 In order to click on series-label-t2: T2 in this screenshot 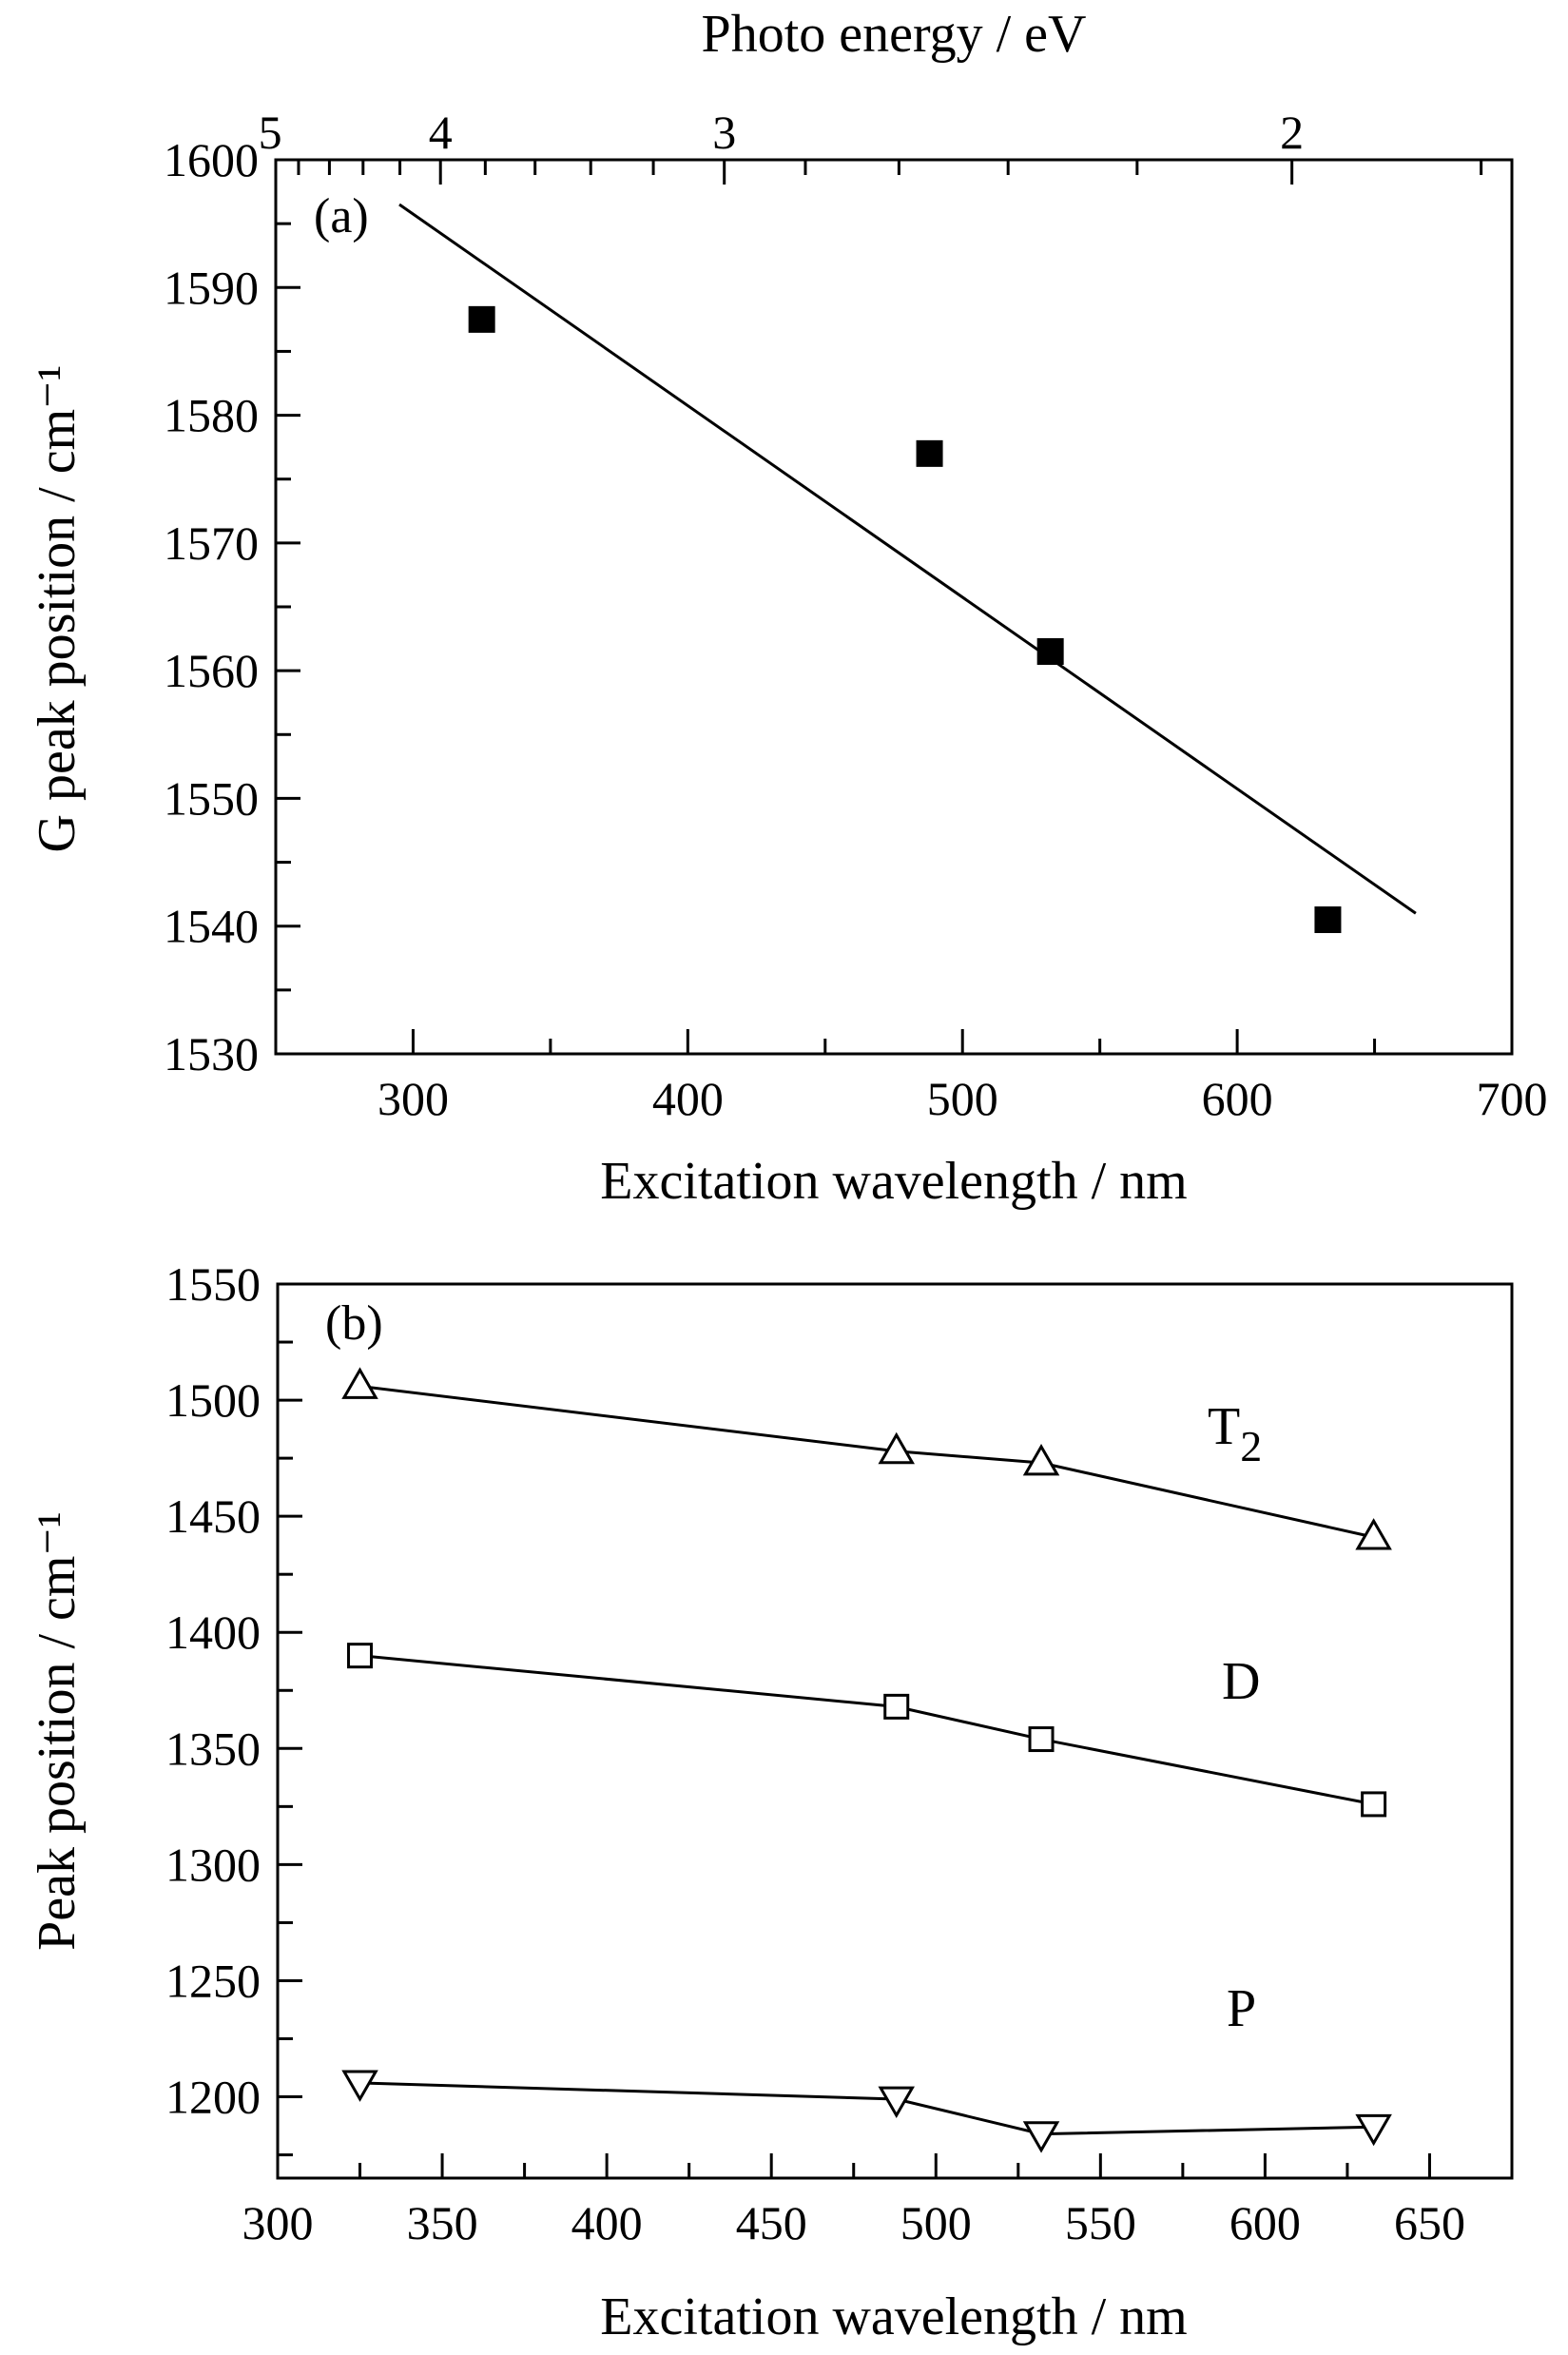, I will do `click(1235, 1433)`.